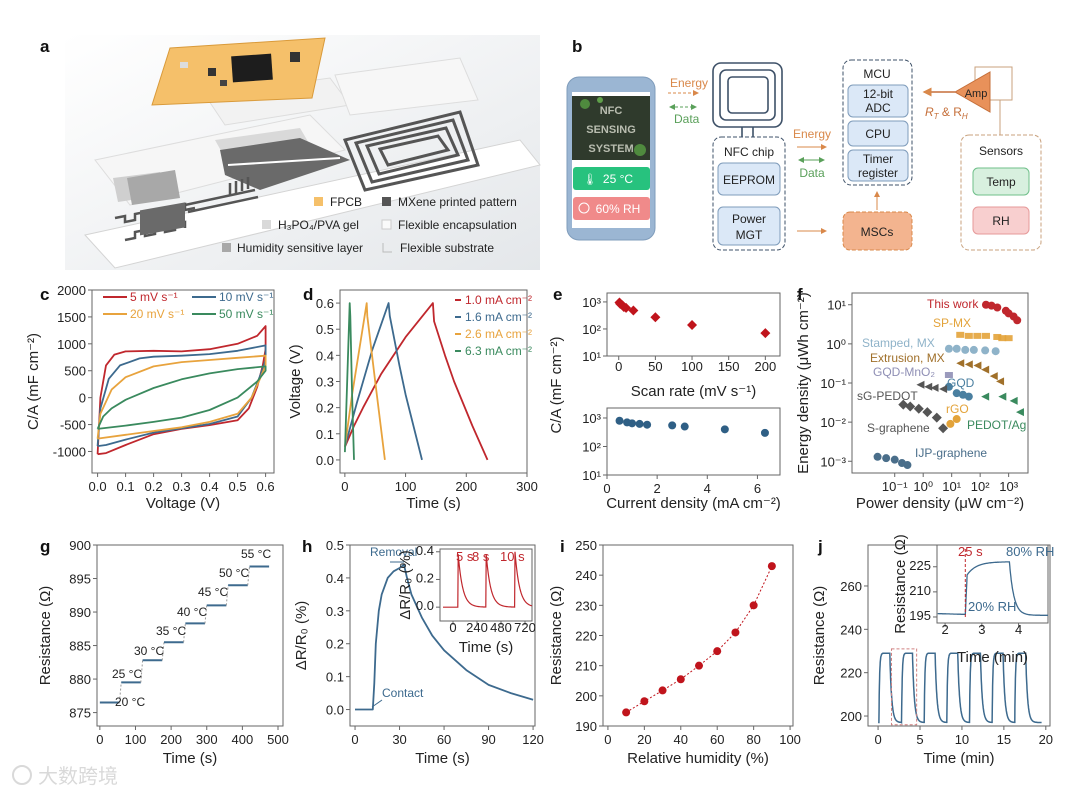  What do you see at coordinates (425, 605) in the screenshot?
I see `y-tick-label: 0.0` at bounding box center [425, 605].